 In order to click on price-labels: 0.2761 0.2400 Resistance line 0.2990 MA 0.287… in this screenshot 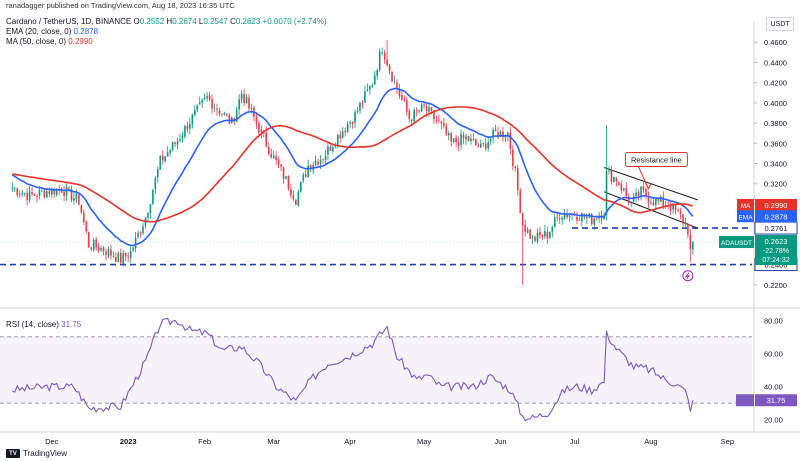, I will do `click(711, 279)`.